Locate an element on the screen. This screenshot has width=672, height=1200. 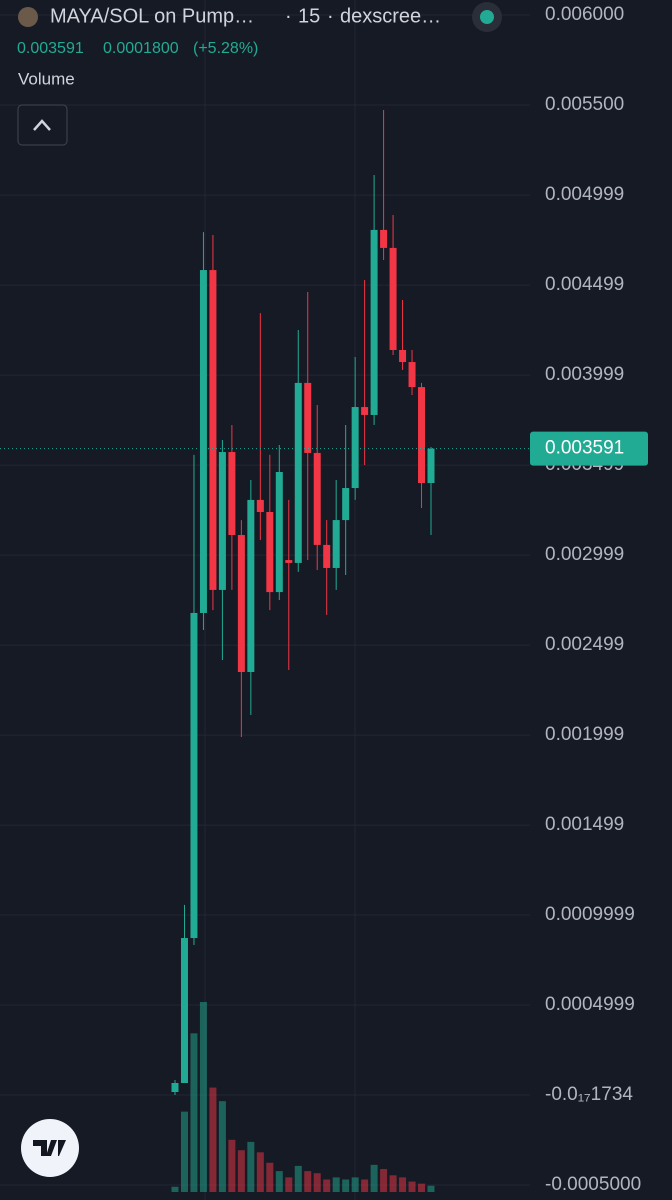
y-tick-label: 0.002999 is located at coordinates (584, 554).